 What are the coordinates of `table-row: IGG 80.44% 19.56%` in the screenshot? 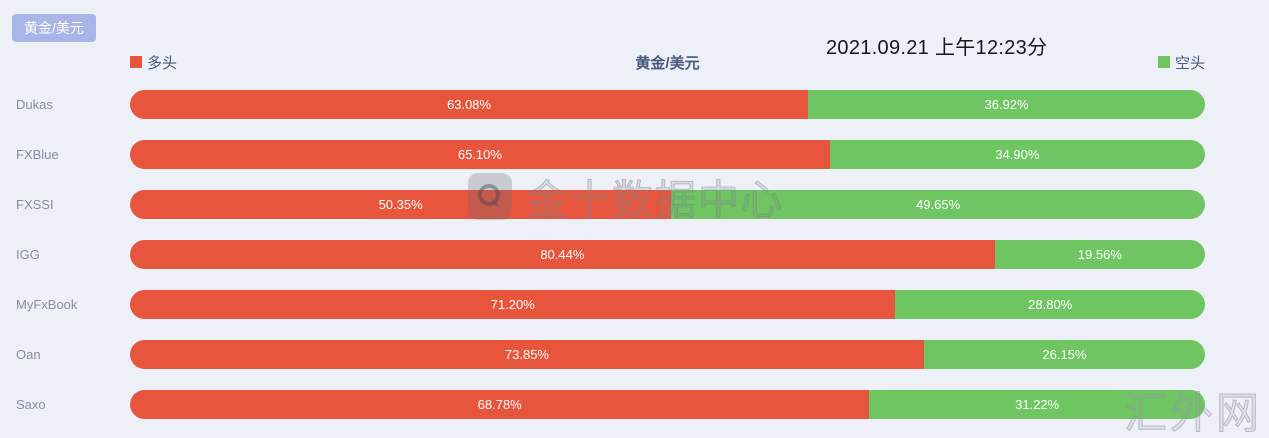 It's located at (634, 254).